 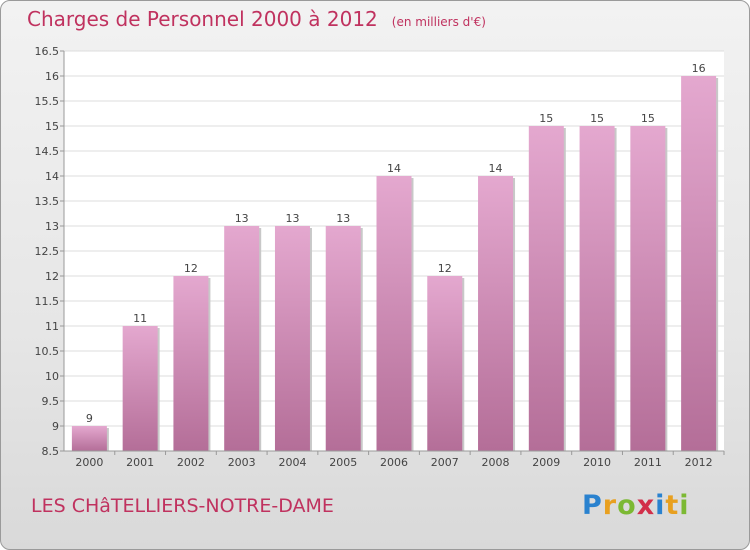 What do you see at coordinates (52, 276) in the screenshot?
I see `y-tick-label: 12` at bounding box center [52, 276].